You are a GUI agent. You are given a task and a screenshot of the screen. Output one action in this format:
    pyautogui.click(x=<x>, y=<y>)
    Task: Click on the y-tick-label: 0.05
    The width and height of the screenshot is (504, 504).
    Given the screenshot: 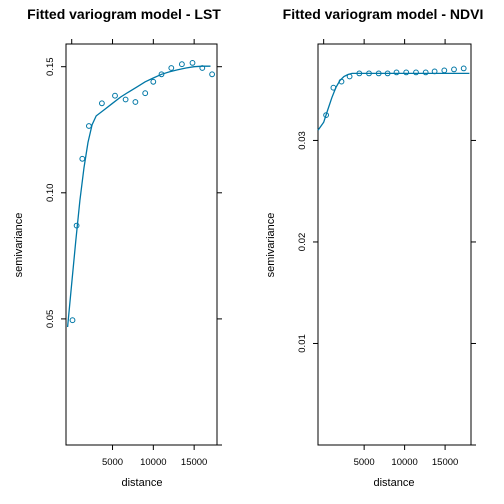 What is the action you would take?
    pyautogui.click(x=50, y=319)
    